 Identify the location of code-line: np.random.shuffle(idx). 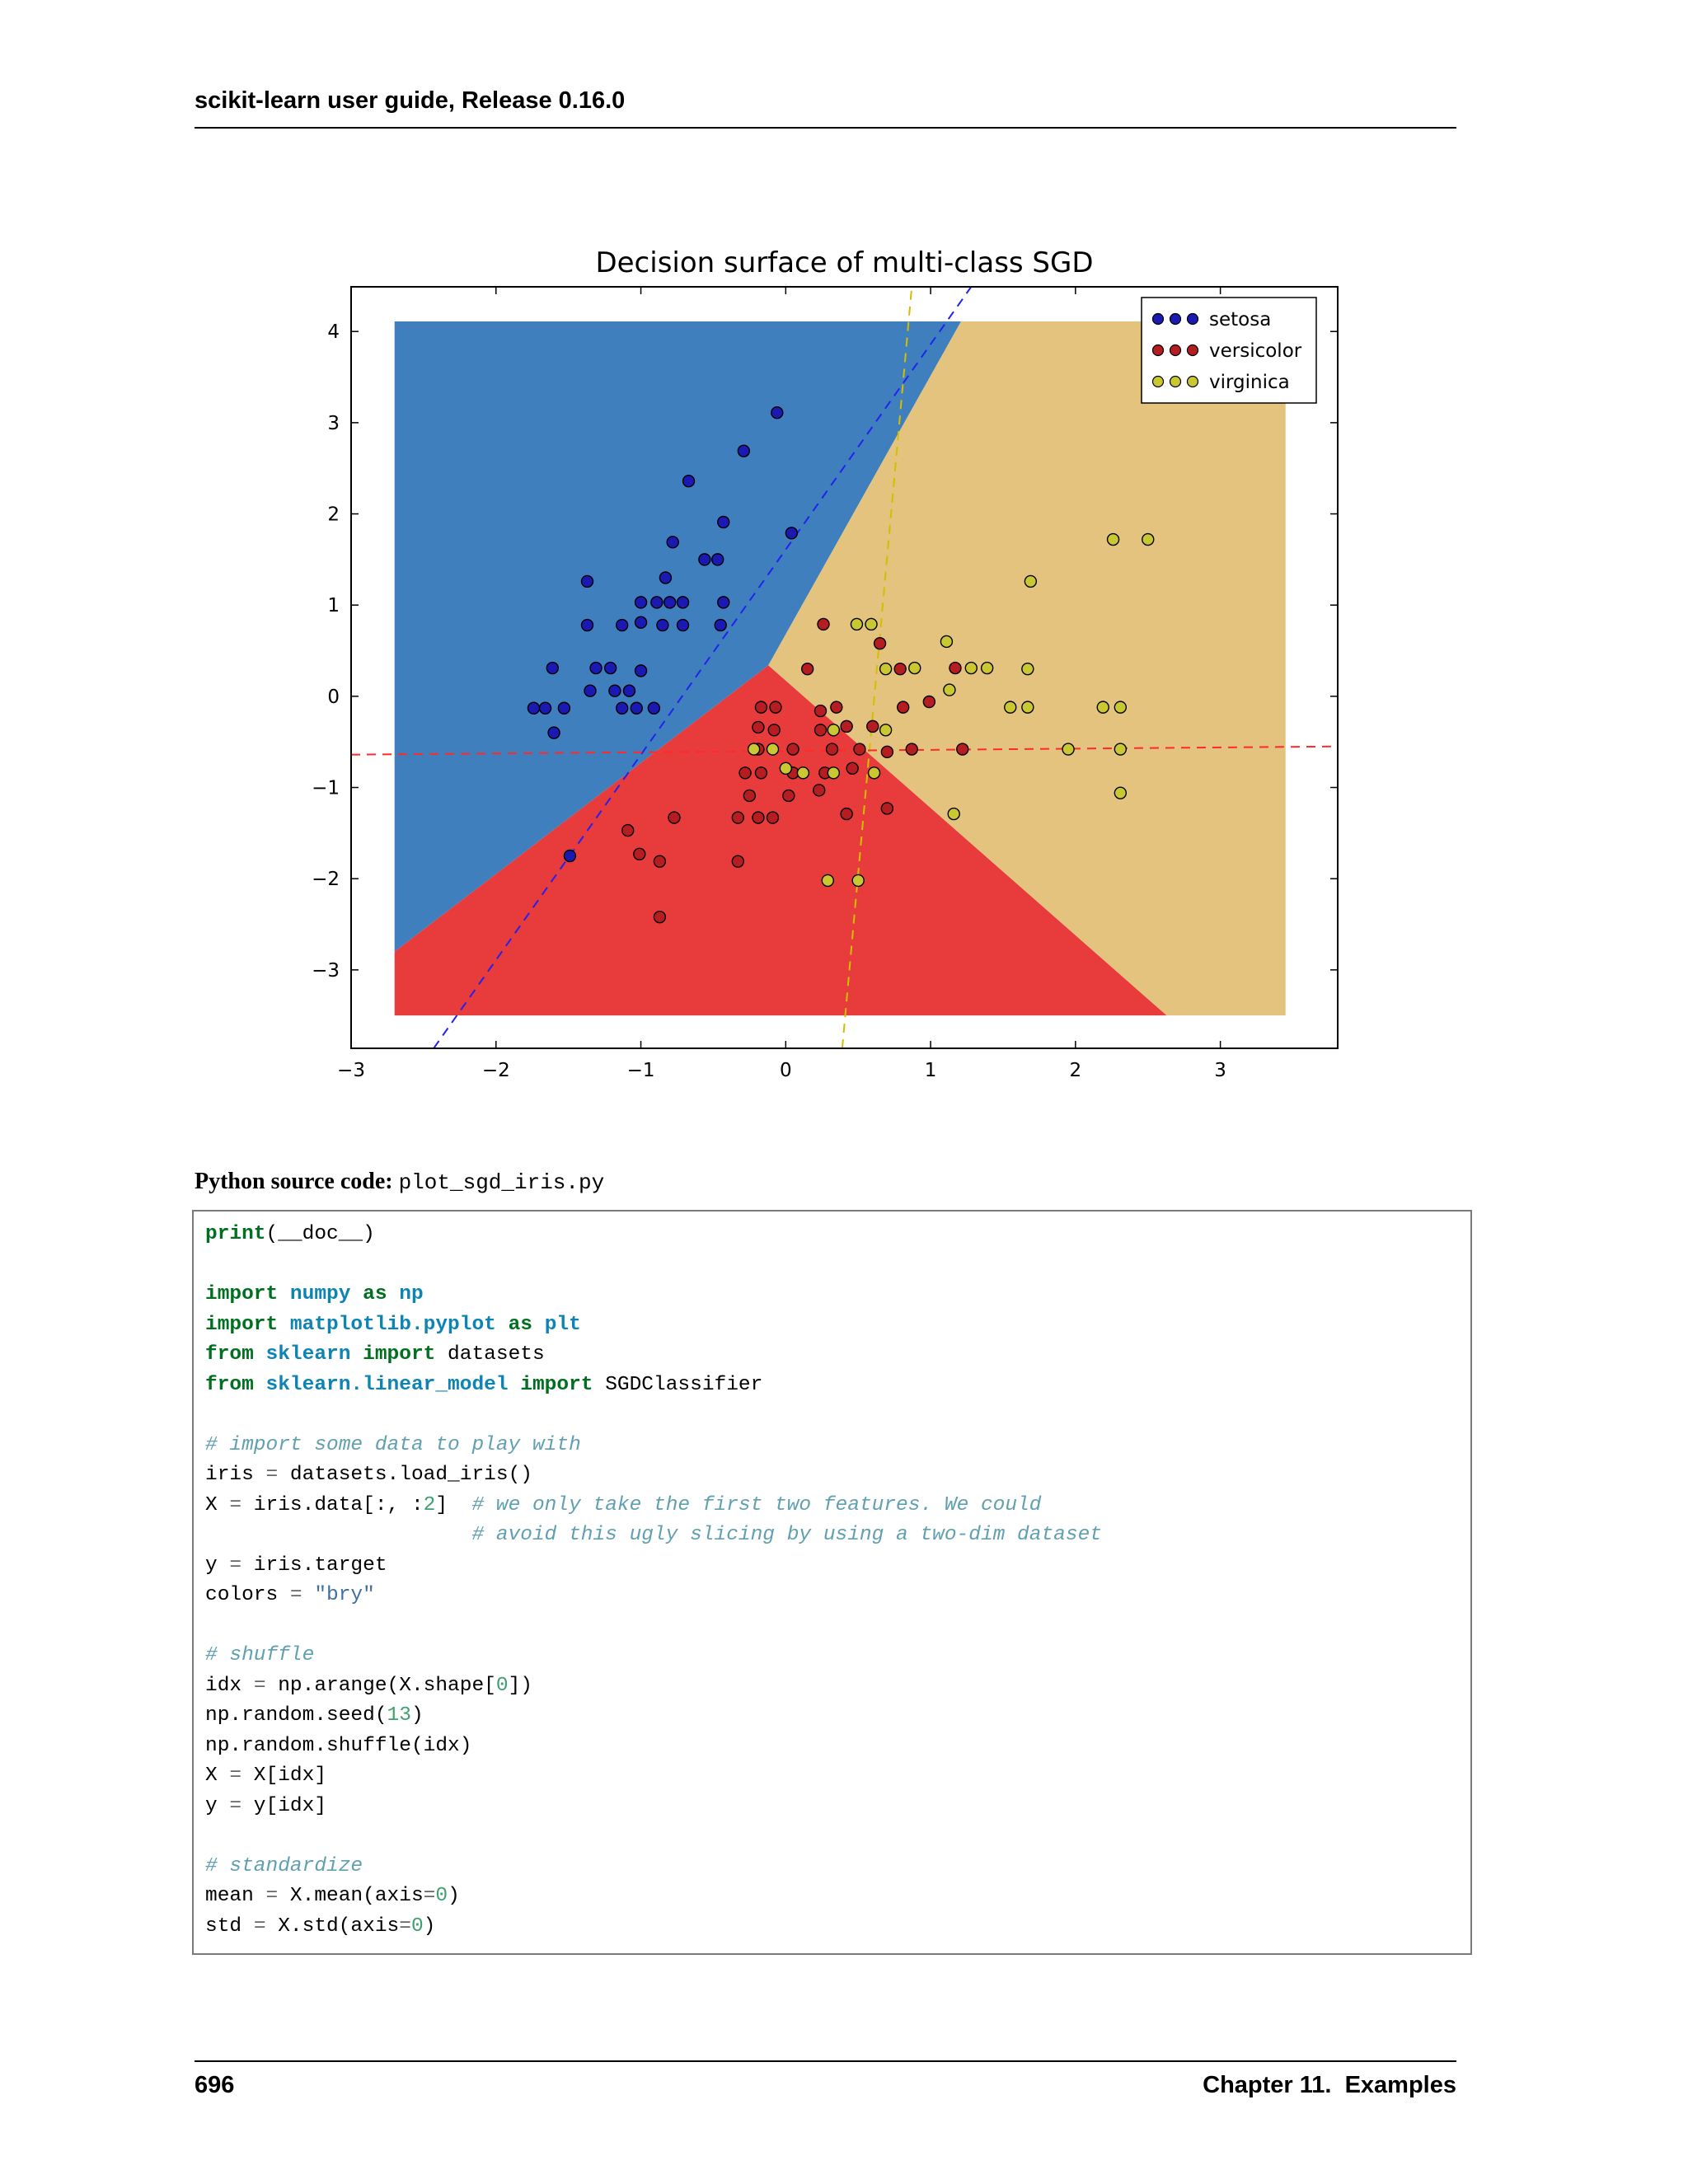
(339, 1745).